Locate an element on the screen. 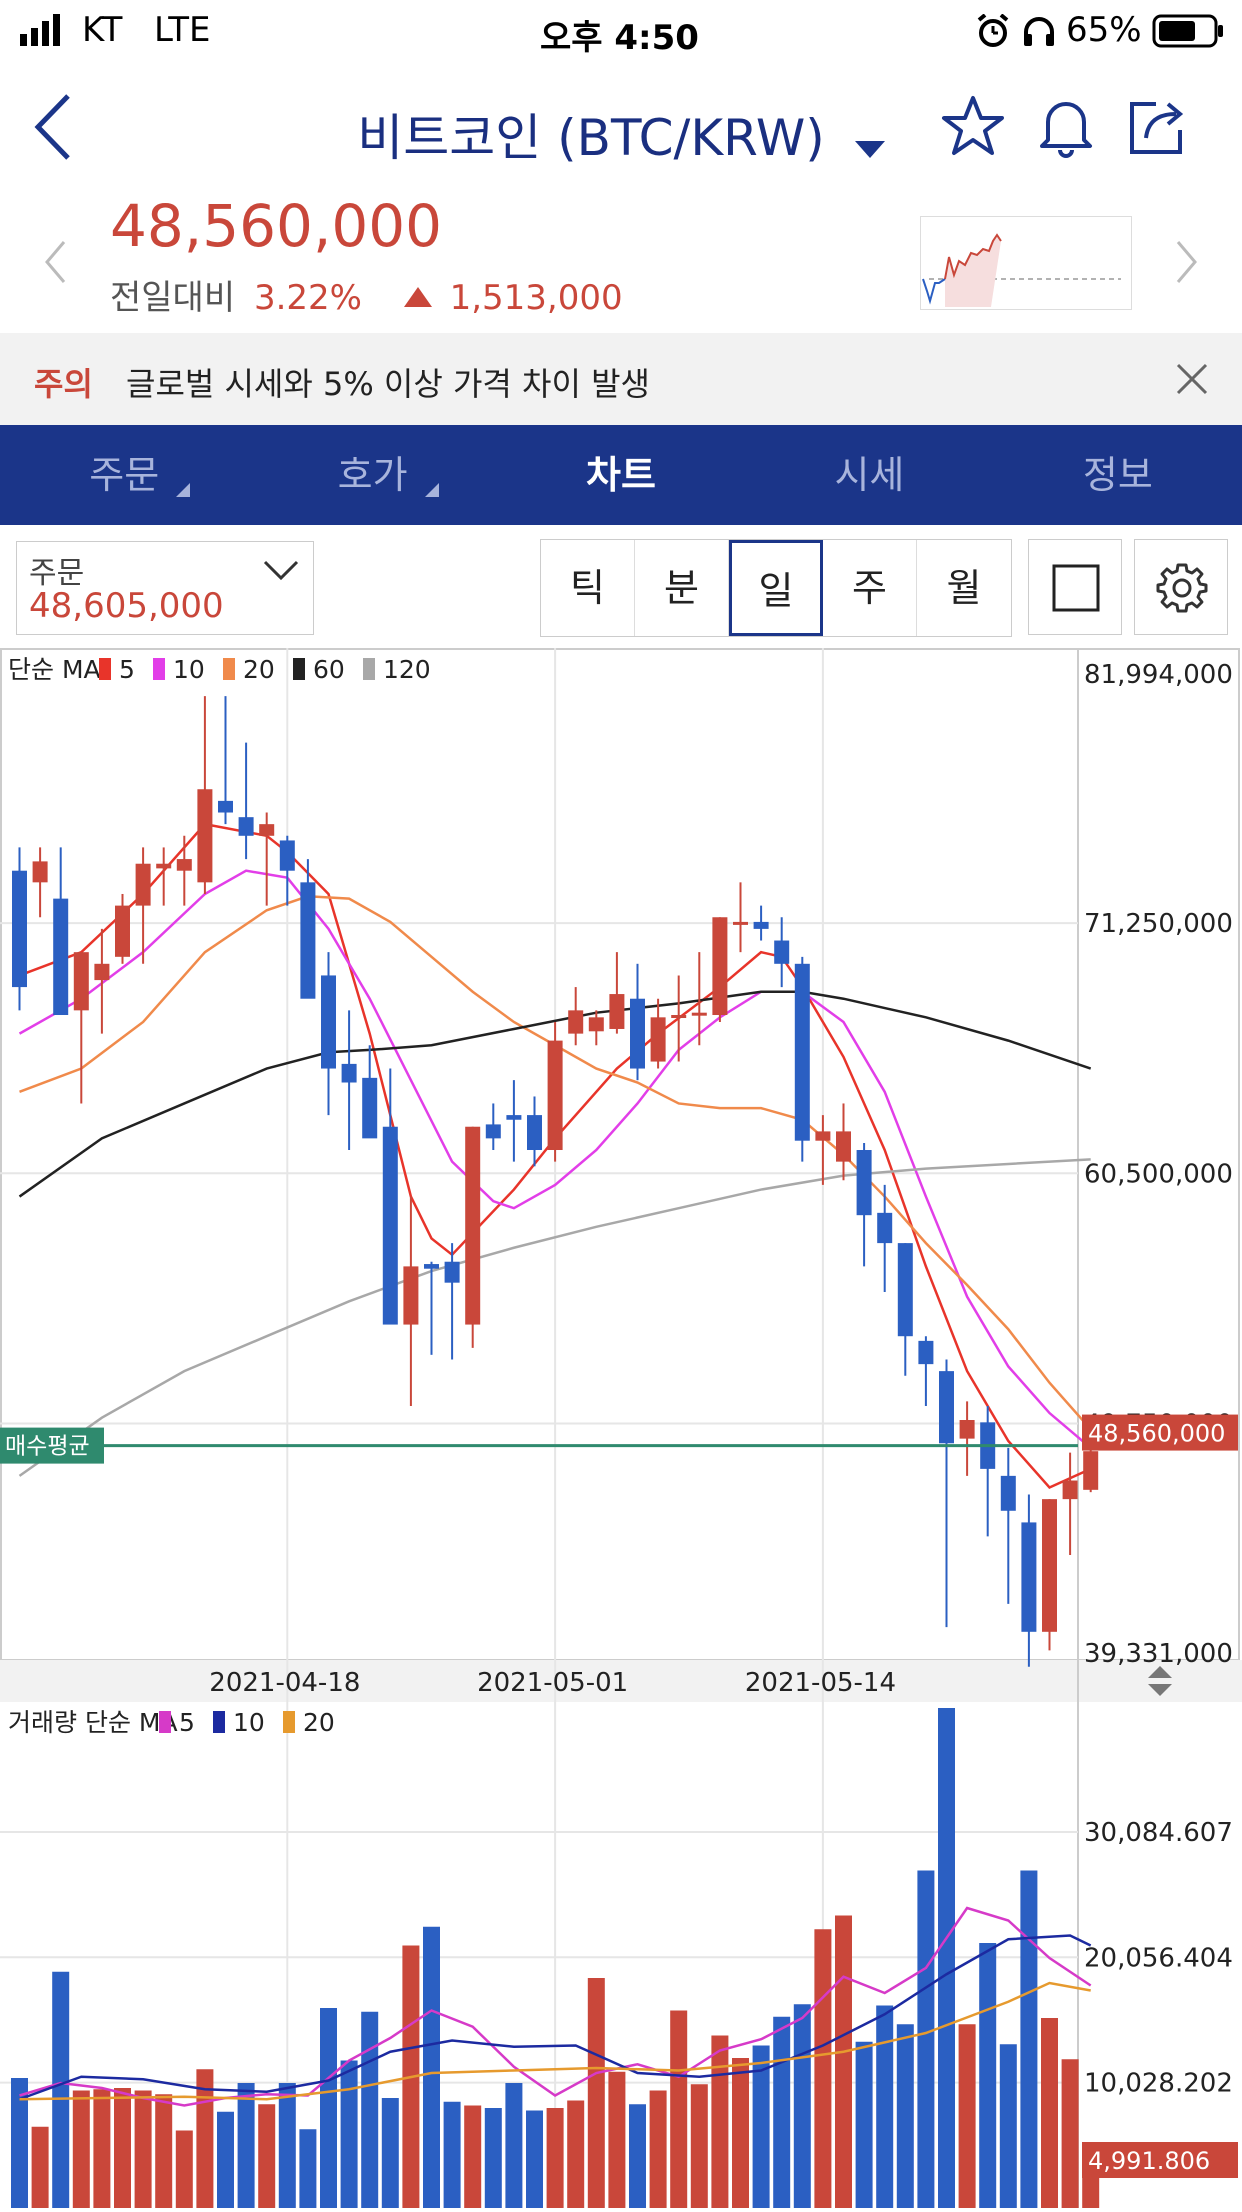 This screenshot has width=1242, height=2212. alarm-icon is located at coordinates (993, 32).